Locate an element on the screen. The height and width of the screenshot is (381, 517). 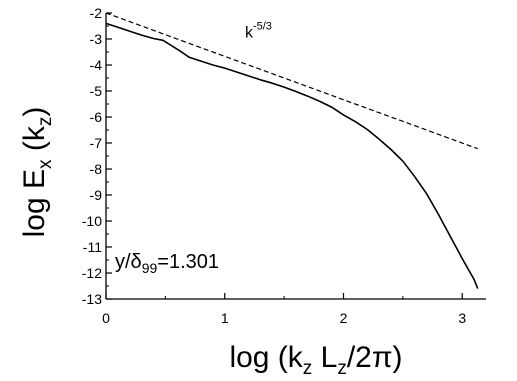
y-tick-label: -11 is located at coordinates (92, 247).